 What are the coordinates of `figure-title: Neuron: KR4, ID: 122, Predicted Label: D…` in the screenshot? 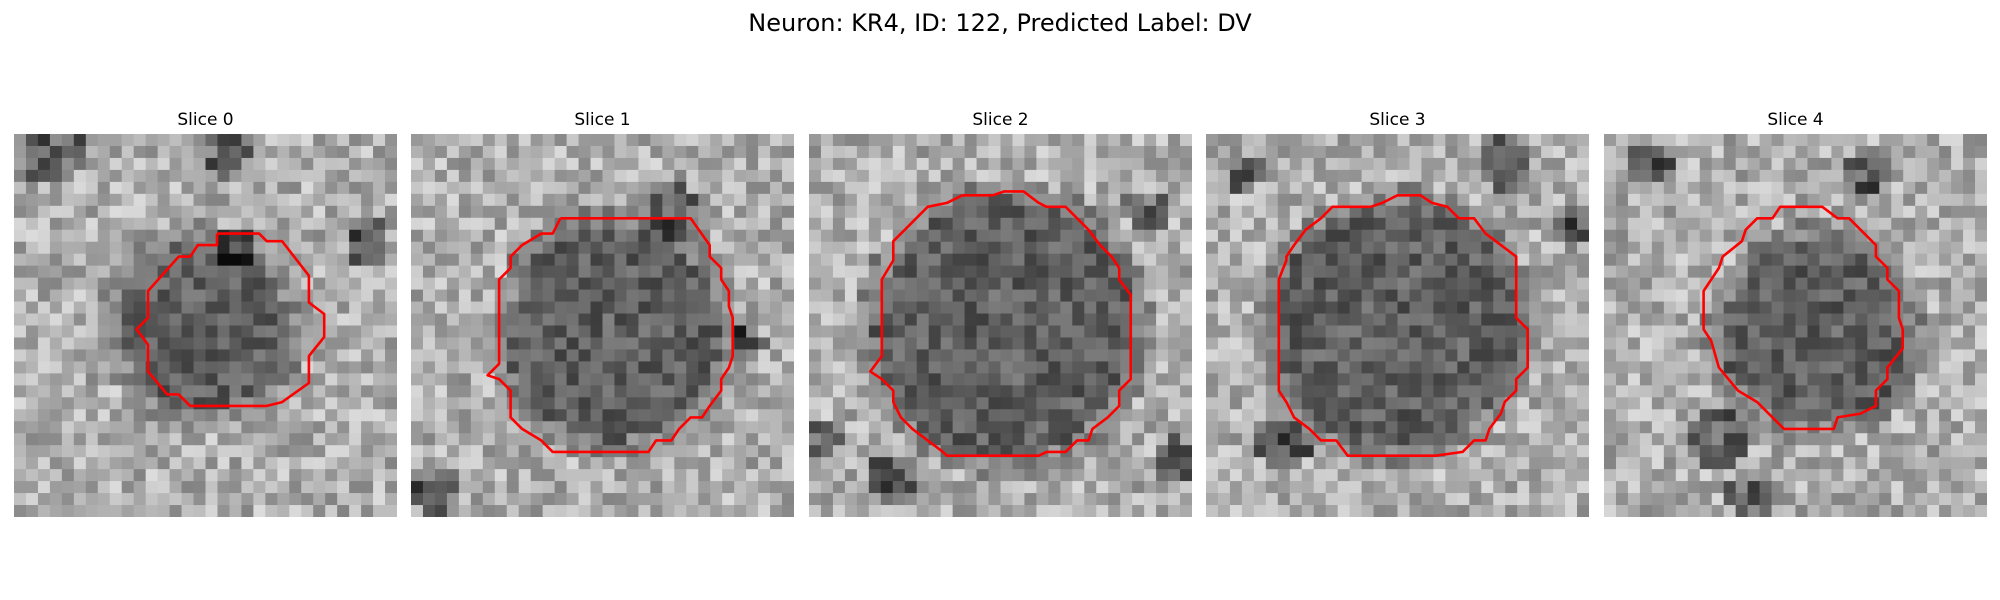 It's located at (1000, 23).